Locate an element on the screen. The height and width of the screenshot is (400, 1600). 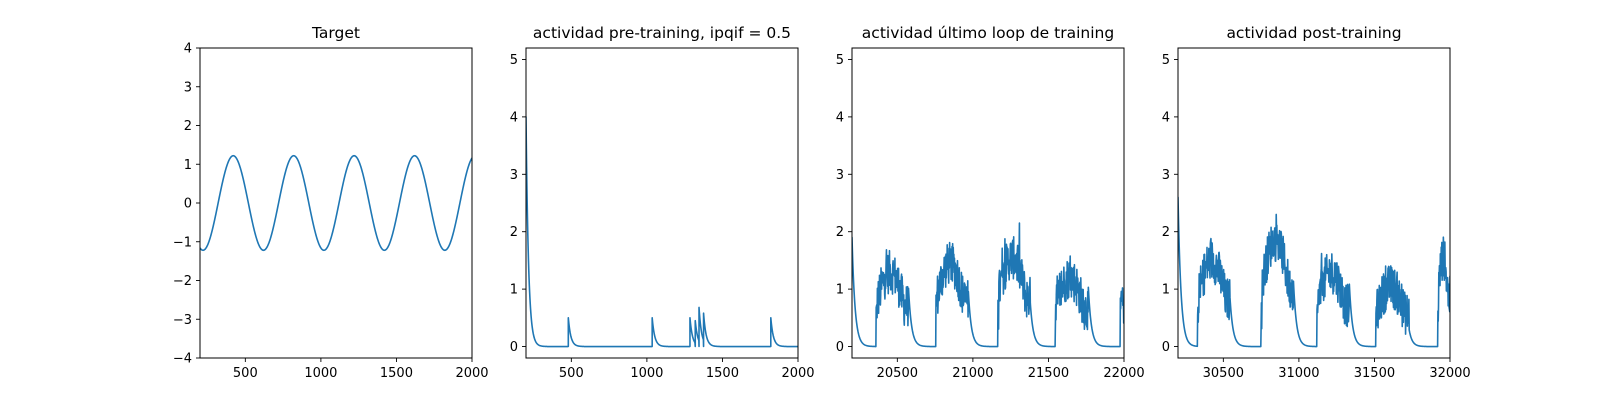
subplot-post-training-xtick-label: 30500 is located at coordinates (1223, 373).